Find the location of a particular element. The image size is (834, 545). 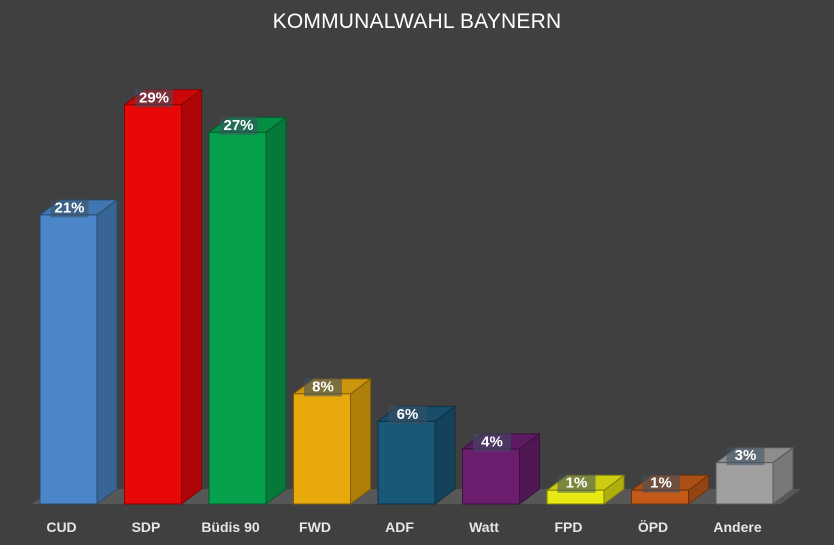

category-label: Büdis 90 is located at coordinates (230, 527).